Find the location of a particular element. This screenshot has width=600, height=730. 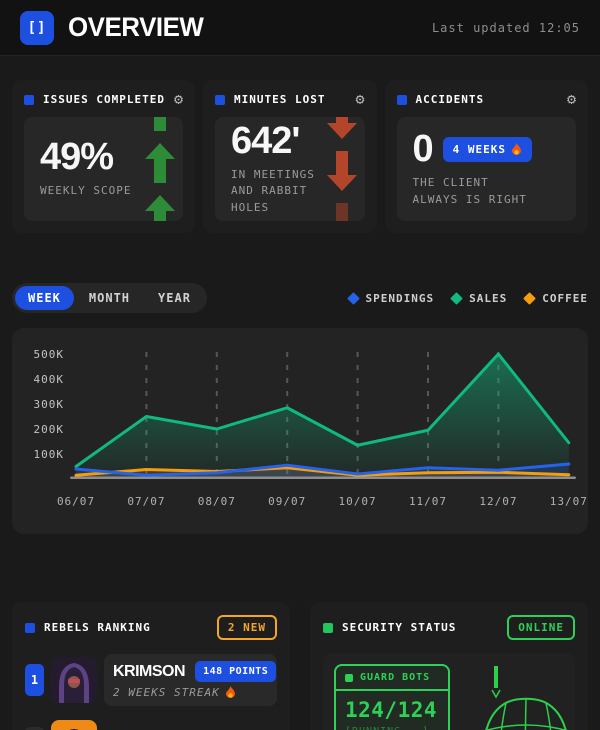

security-title: SECURITY STATUS is located at coordinates (399, 627).